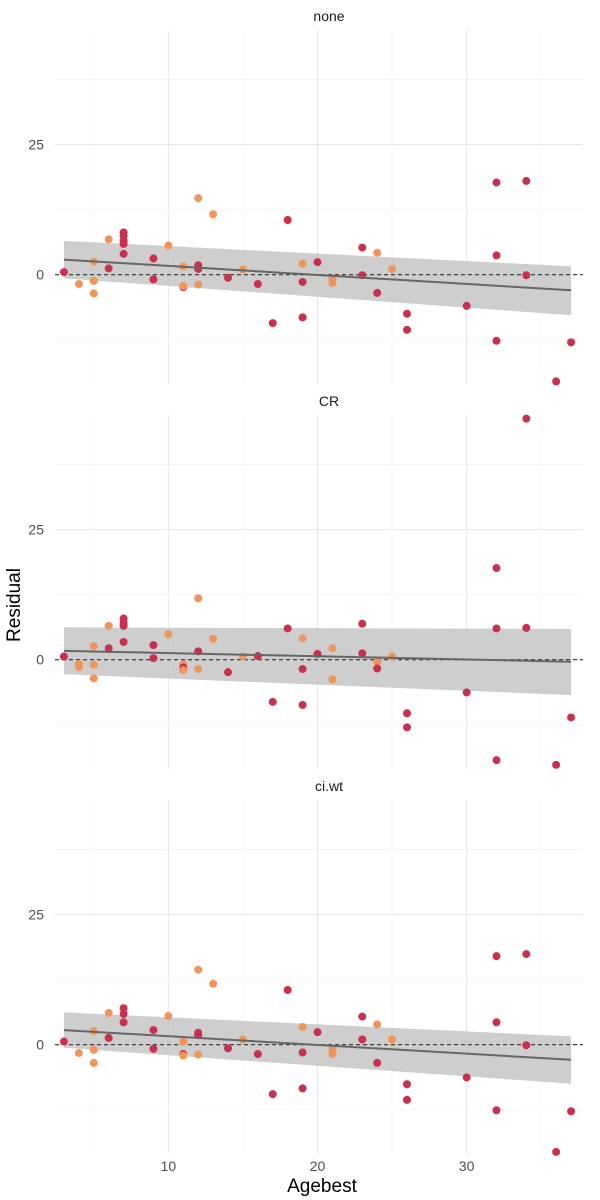 This screenshot has width=600, height=1200. I want to click on y-axis-title: Residual, so click(14, 605).